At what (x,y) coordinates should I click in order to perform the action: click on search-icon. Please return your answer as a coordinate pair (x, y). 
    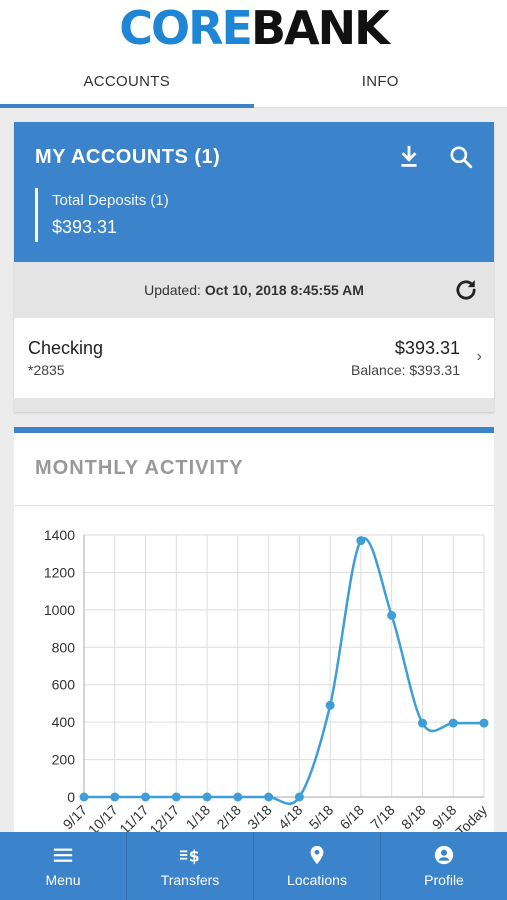
    Looking at the image, I should click on (461, 157).